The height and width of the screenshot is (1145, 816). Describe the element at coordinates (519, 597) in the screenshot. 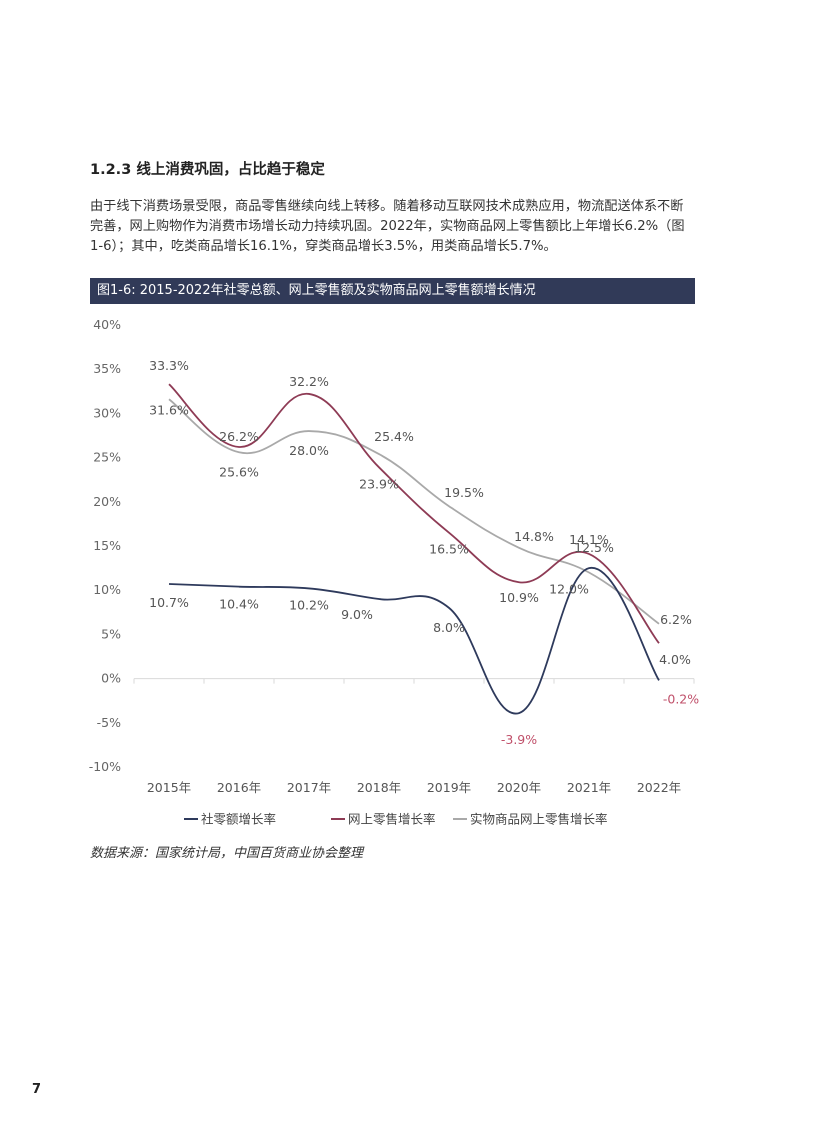

I see `data-label: 10.9%` at that location.